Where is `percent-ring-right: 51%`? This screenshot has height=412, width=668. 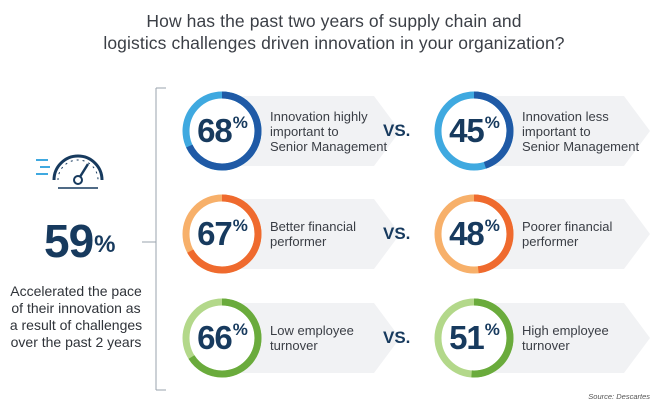
percent-ring-right: 51% is located at coordinates (474, 338).